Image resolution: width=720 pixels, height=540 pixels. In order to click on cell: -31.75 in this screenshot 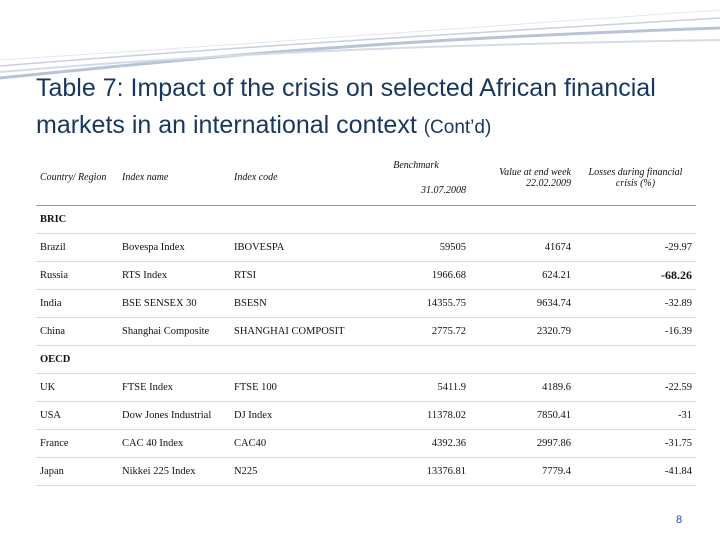, I will do `click(635, 443)`.